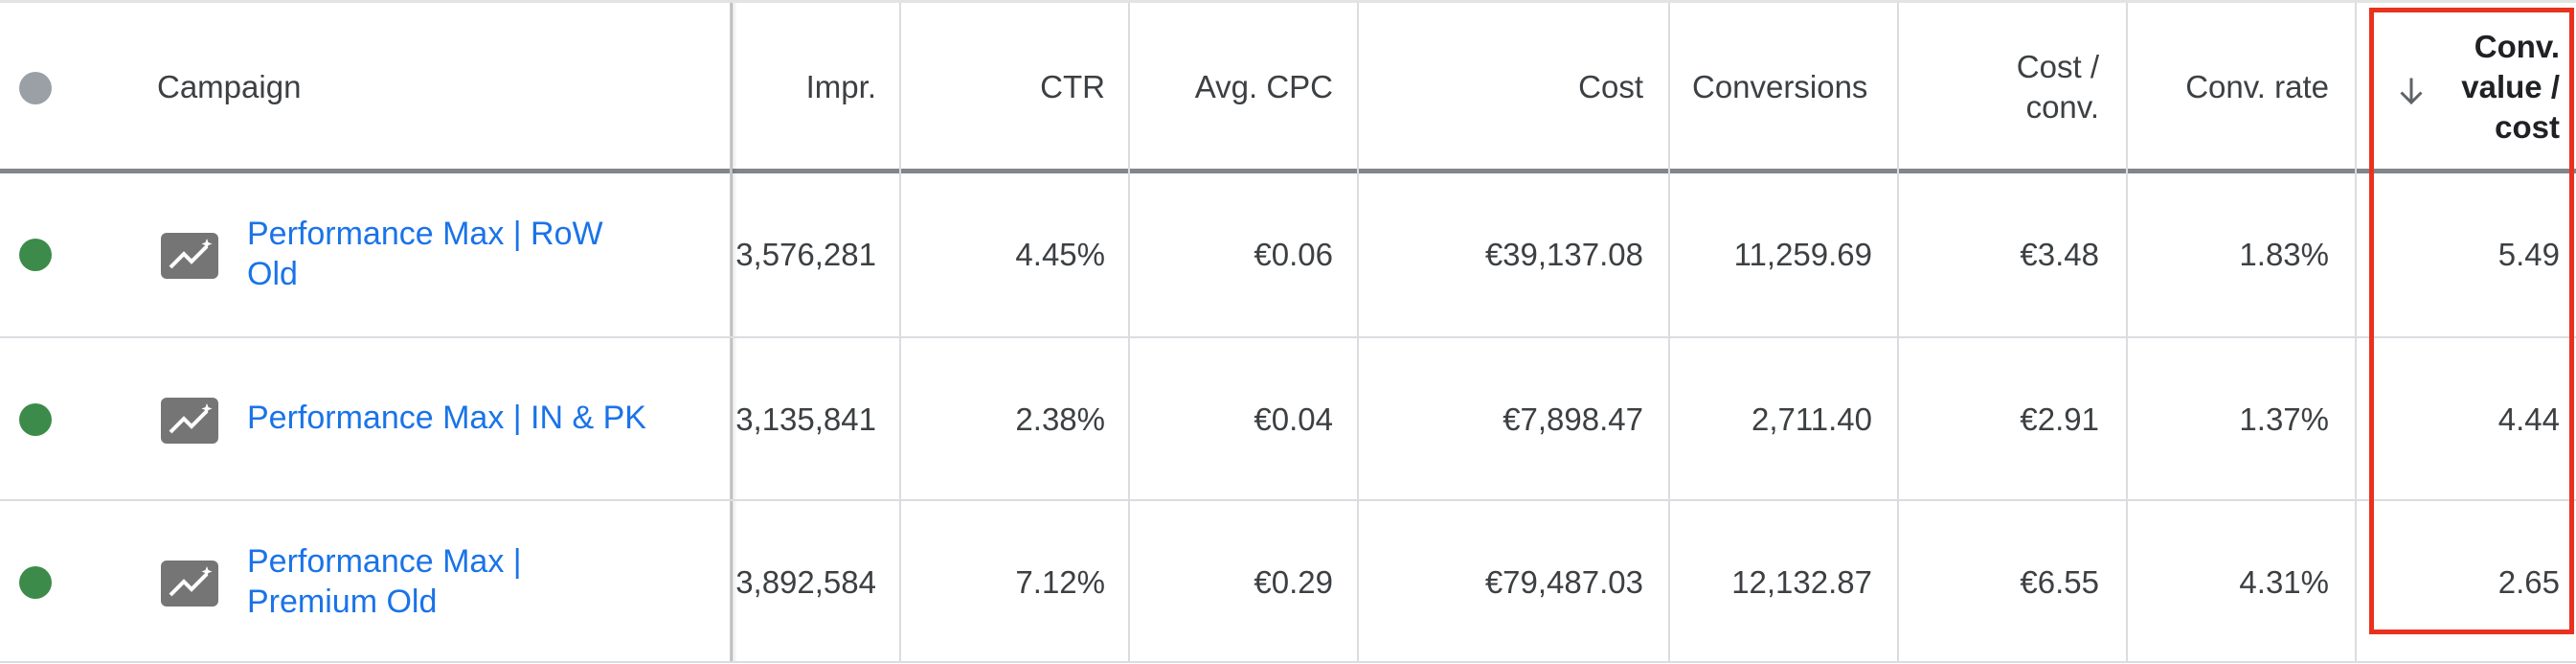 The height and width of the screenshot is (664, 2576). I want to click on column-header-cost: Cost, so click(1501, 88).